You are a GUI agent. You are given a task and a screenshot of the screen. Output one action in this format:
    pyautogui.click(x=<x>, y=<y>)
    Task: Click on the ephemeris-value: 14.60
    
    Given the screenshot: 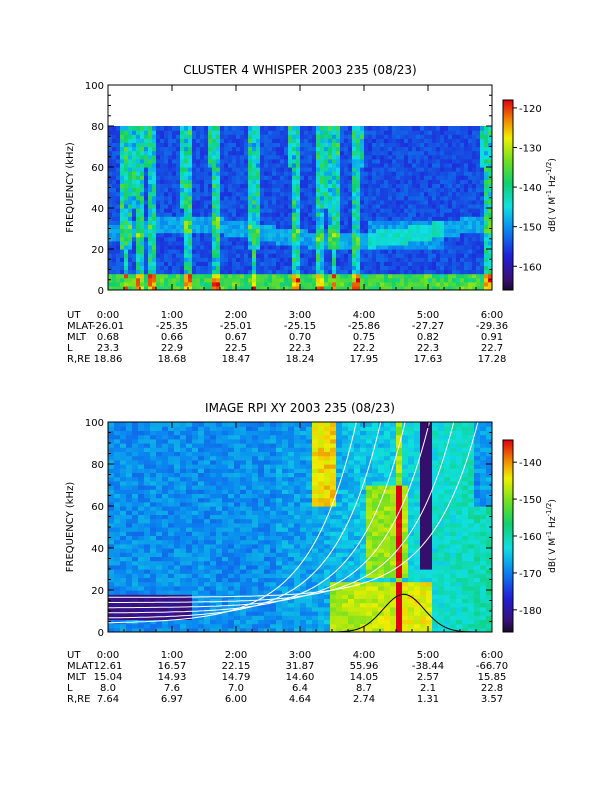 What is the action you would take?
    pyautogui.click(x=300, y=677)
    